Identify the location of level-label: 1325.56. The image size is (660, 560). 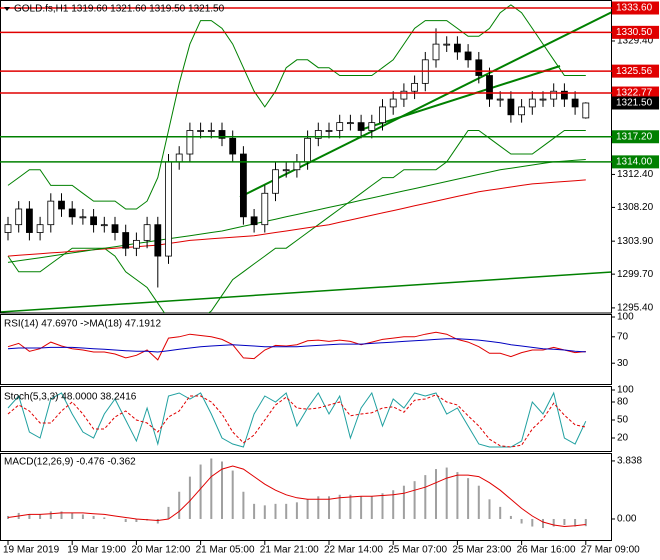
(634, 71).